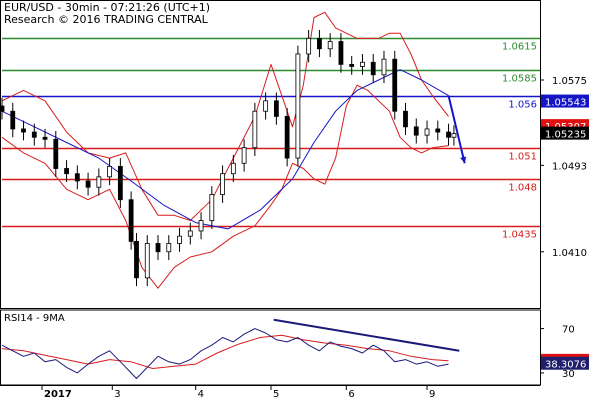 The width and height of the screenshot is (590, 400). Describe the element at coordinates (34, 318) in the screenshot. I see `rsi-title: RSI14 - 9MA` at that location.